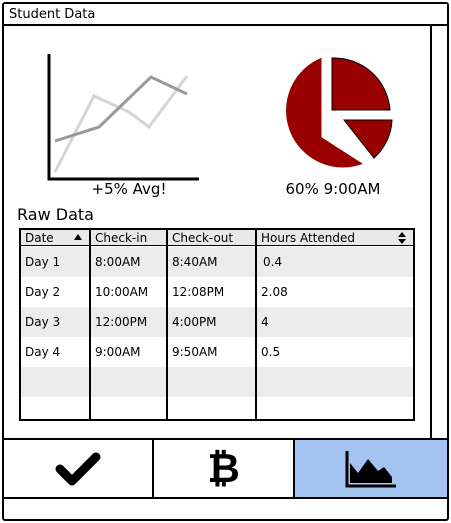  I want to click on pie-top-slice, so click(361, 84).